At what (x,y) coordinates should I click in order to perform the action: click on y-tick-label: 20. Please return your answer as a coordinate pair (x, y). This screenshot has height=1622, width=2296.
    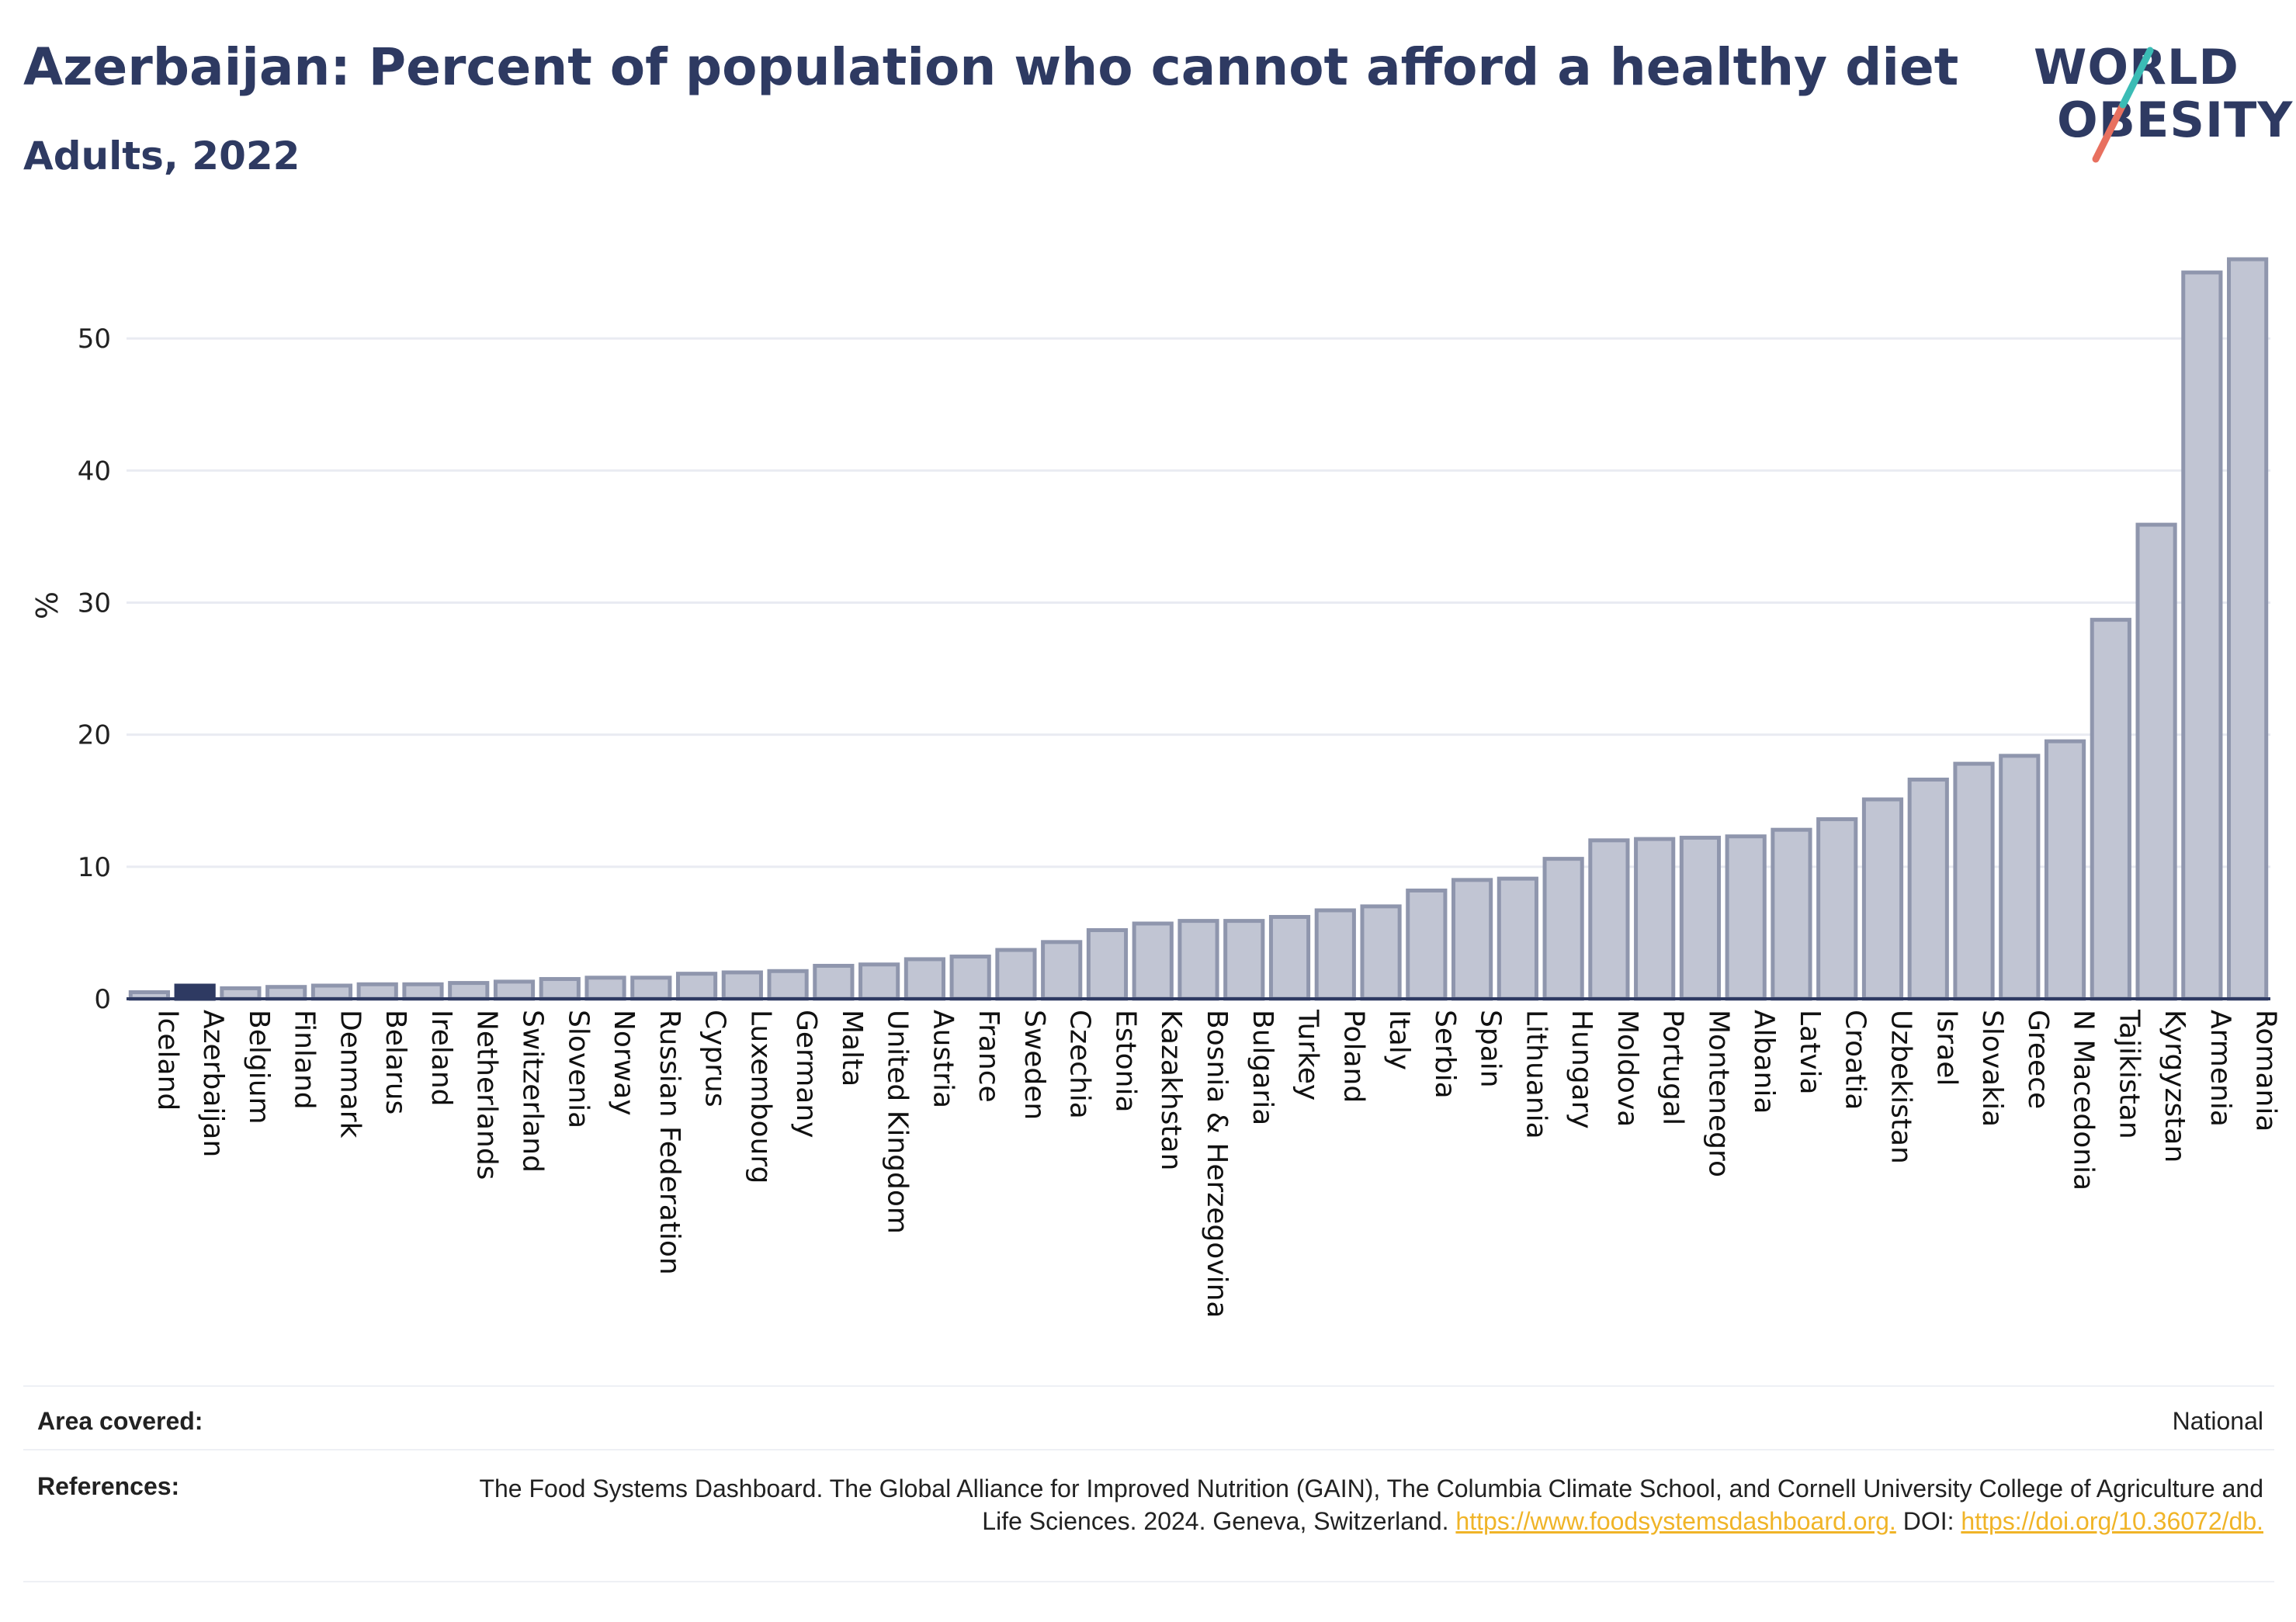
    Looking at the image, I should click on (94, 735).